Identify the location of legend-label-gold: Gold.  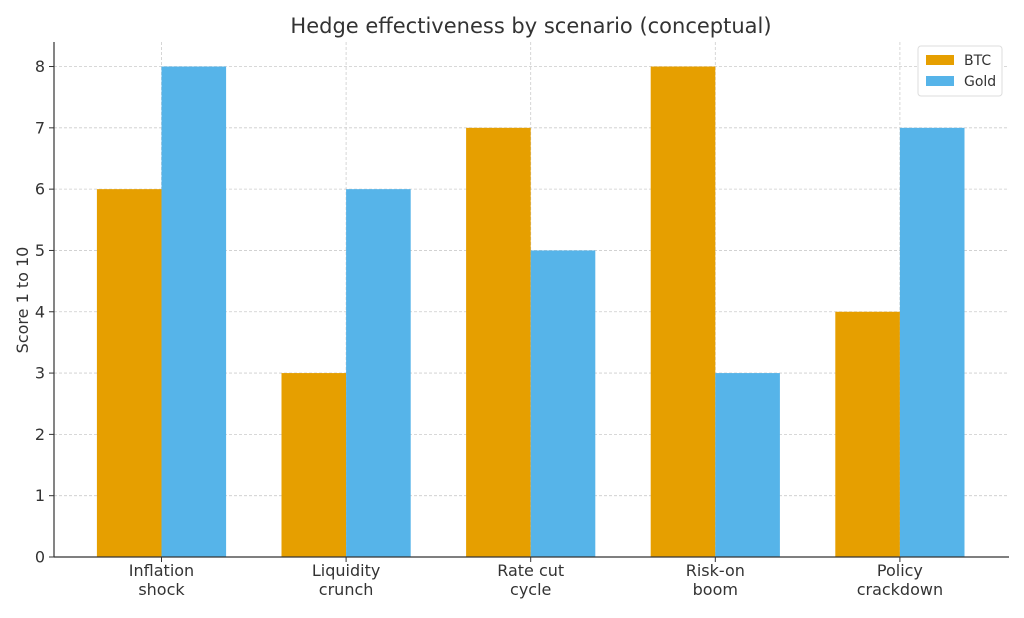
(980, 82).